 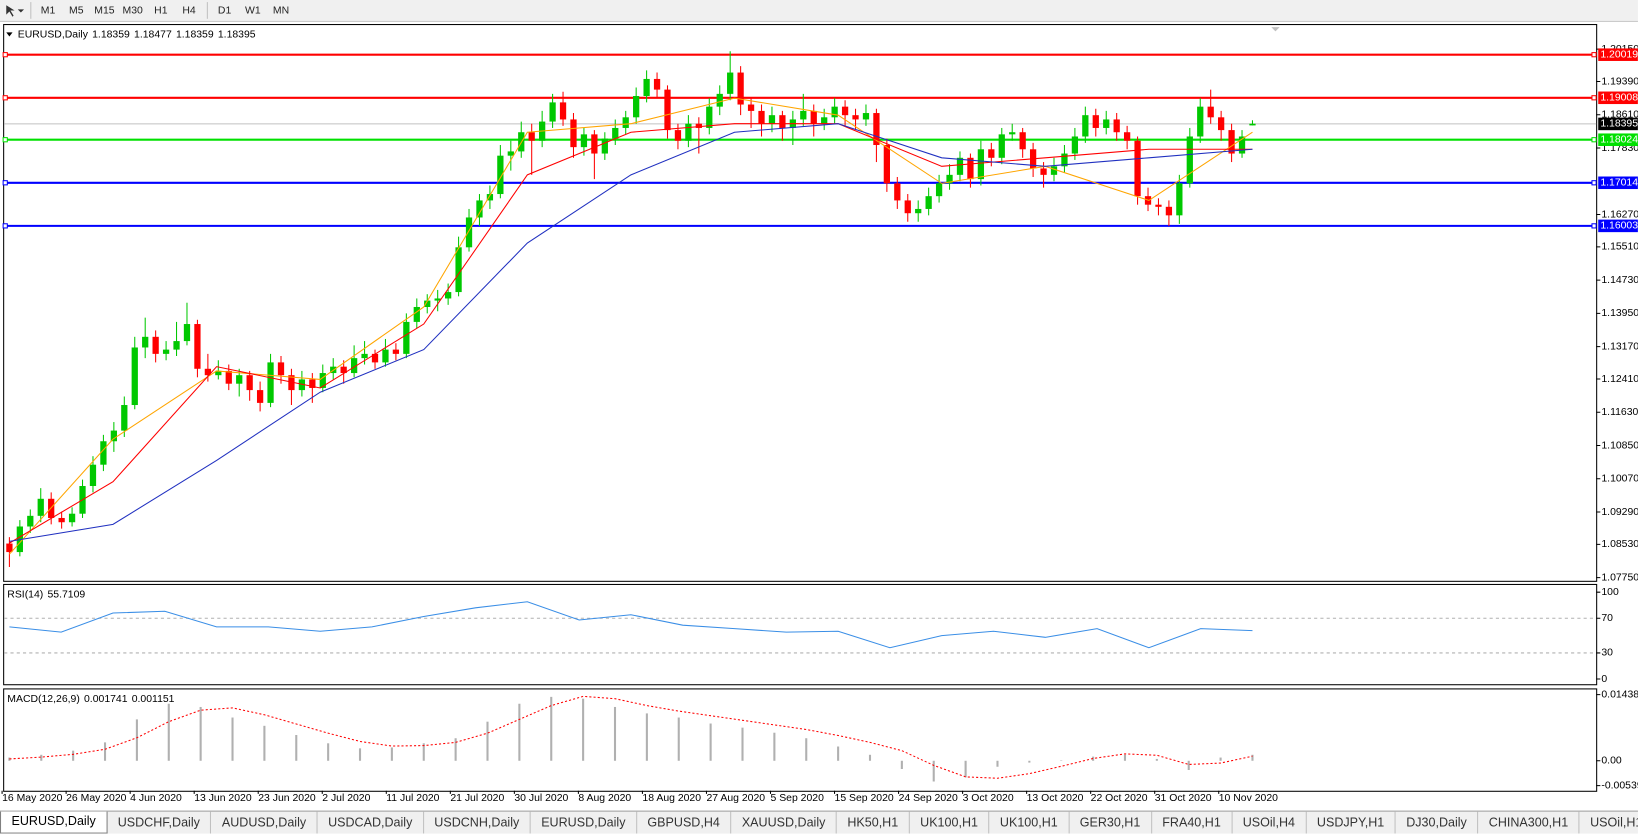 I want to click on x-tick-label: 26 May 2020, so click(x=96, y=798).